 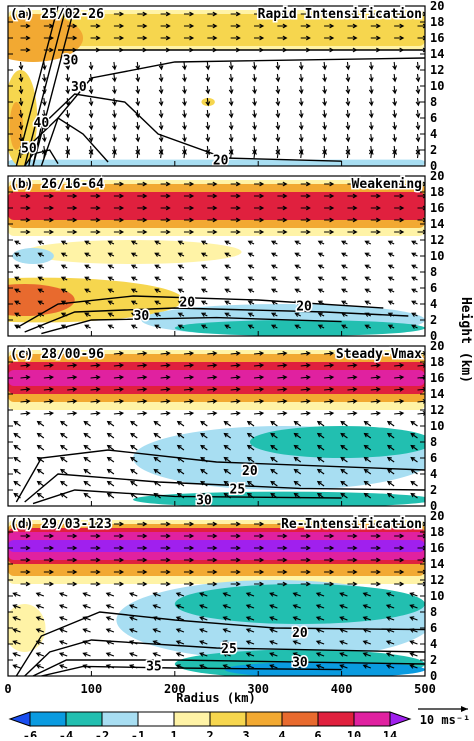 I want to click on colorbar-label: 2, so click(x=209, y=733).